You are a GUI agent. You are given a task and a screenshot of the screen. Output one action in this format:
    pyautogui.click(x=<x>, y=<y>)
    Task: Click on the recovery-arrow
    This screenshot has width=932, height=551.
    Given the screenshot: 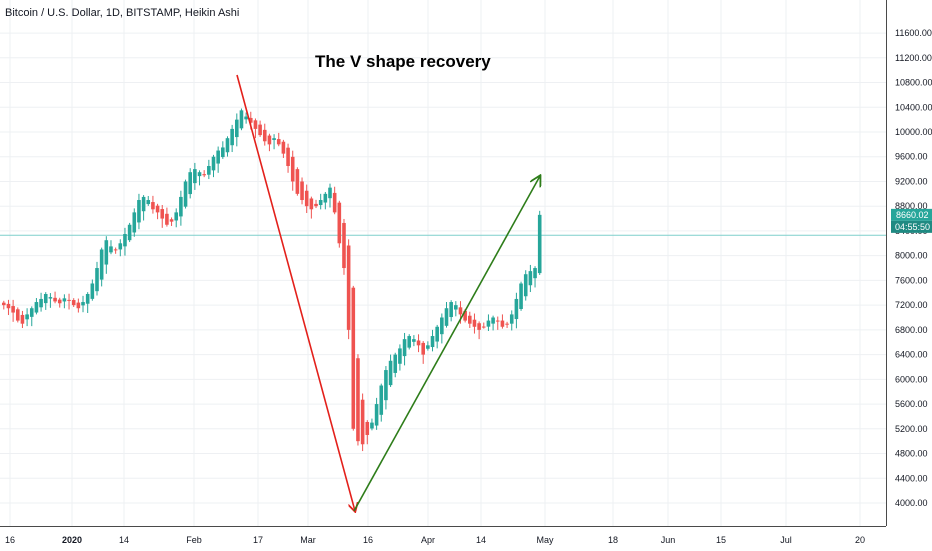 What is the action you would take?
    pyautogui.click(x=446, y=344)
    